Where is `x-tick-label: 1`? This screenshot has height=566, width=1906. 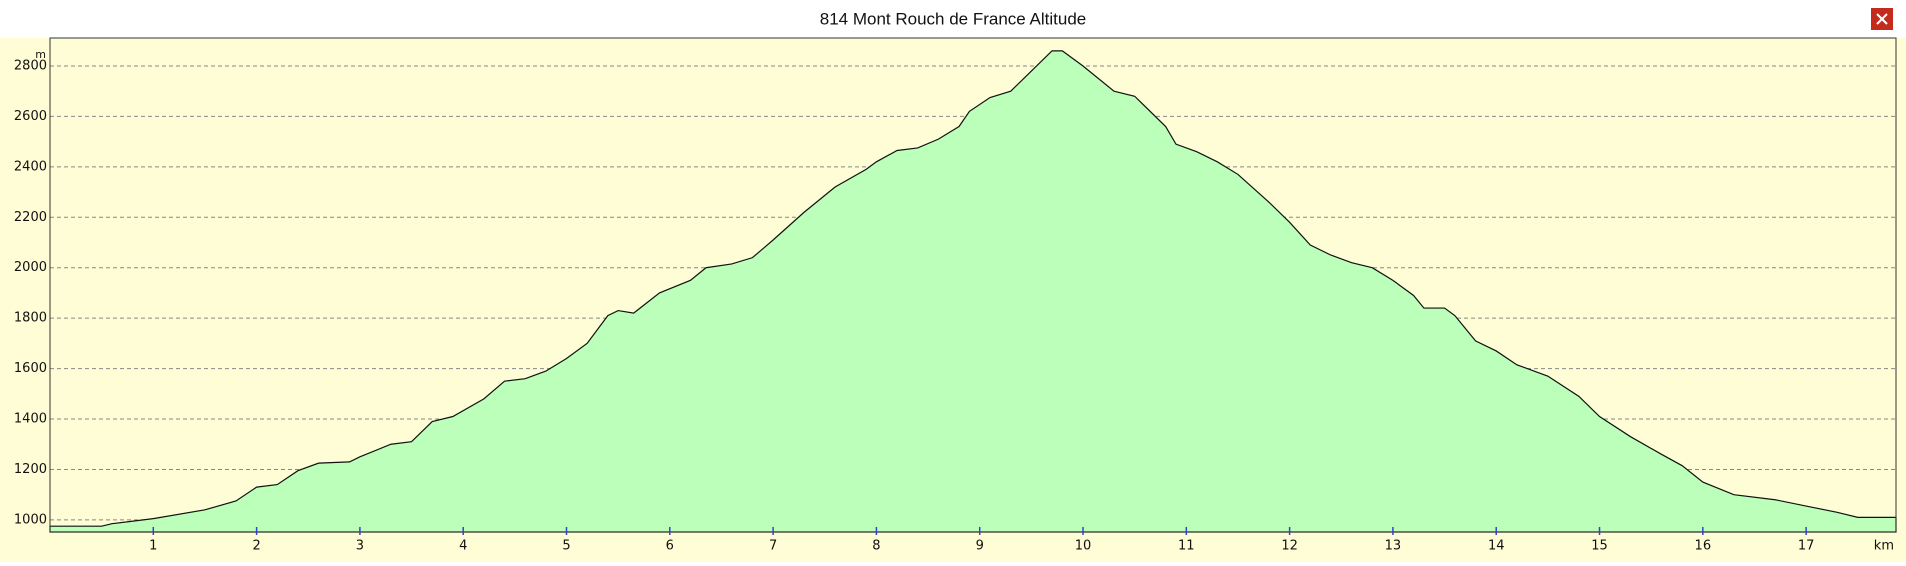 x-tick-label: 1 is located at coordinates (153, 546).